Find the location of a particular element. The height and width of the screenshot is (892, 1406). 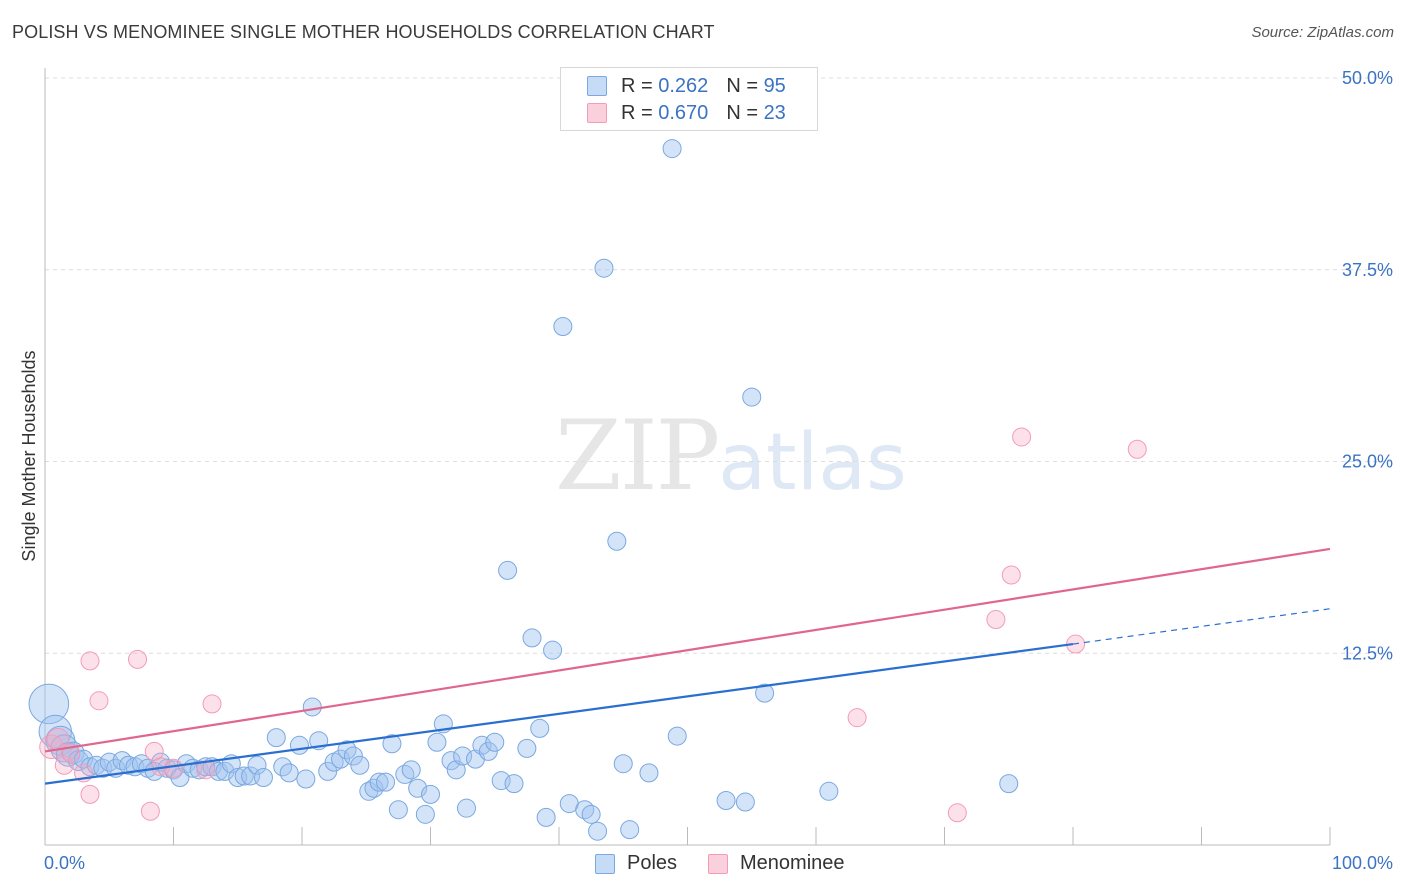

legend-swatch-poles is located at coordinates (597, 86).